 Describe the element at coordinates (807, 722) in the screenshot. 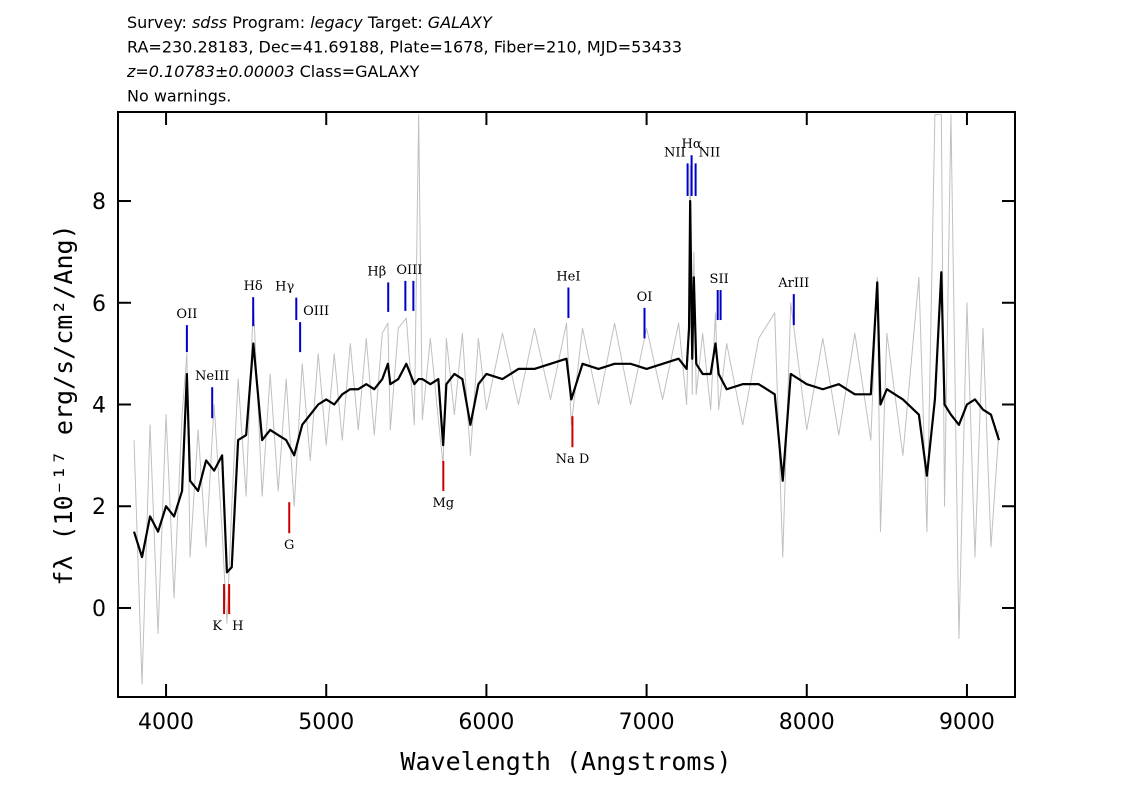

I see `x-tick-label: 8000` at that location.